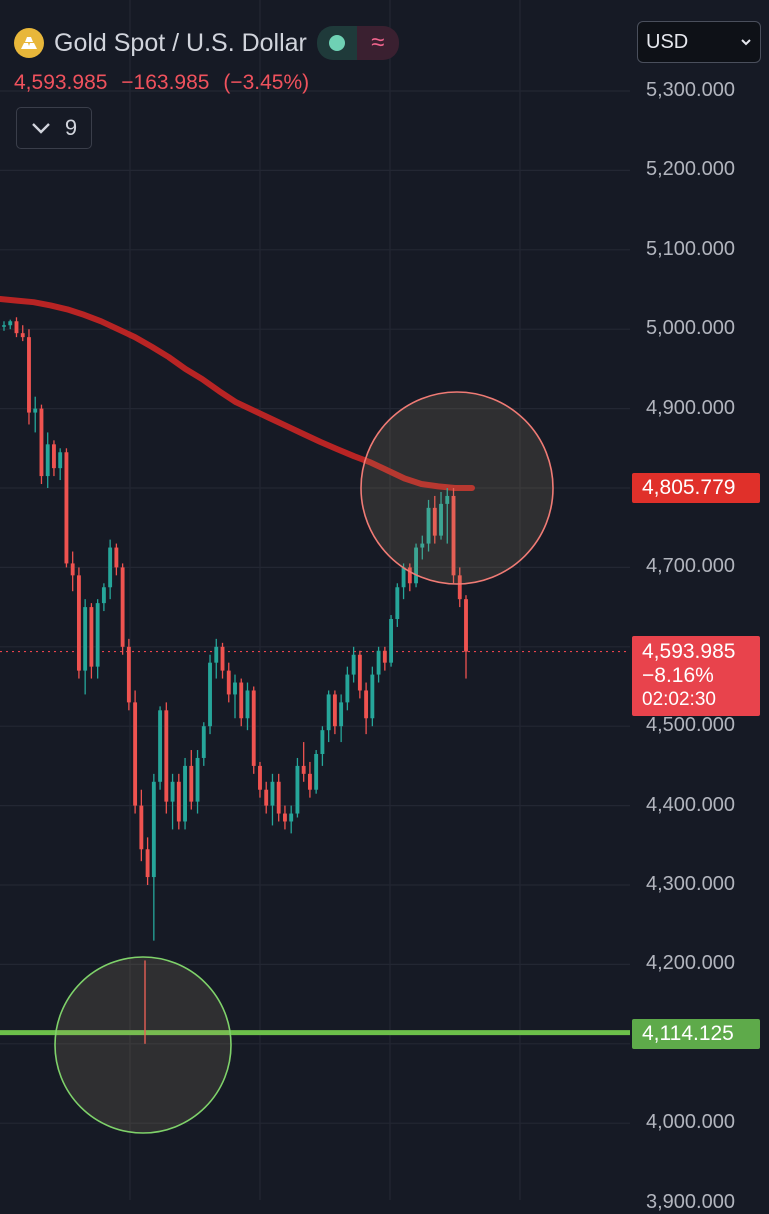 The width and height of the screenshot is (769, 1214). I want to click on current-price-tag: 4,593.985 −8.16% 02:02:30, so click(696, 676).